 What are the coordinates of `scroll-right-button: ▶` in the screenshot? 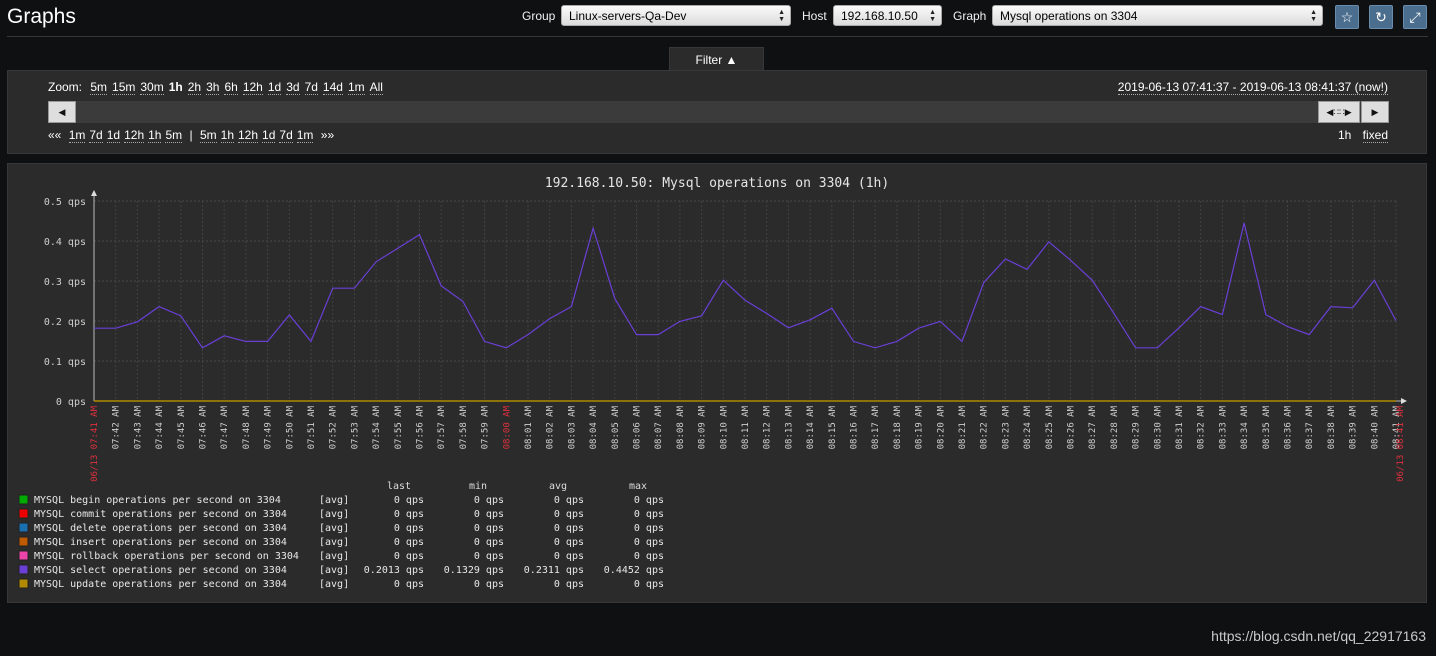 It's located at (1375, 112).